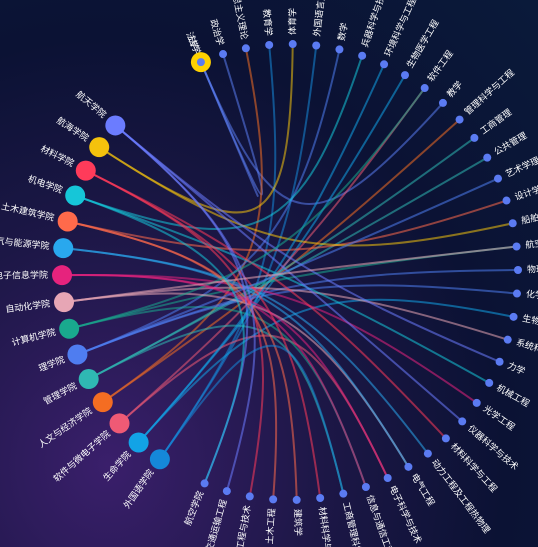 The image size is (538, 547). Describe the element at coordinates (117, 466) in the screenshot. I see `source-node-label: 生命学院` at that location.